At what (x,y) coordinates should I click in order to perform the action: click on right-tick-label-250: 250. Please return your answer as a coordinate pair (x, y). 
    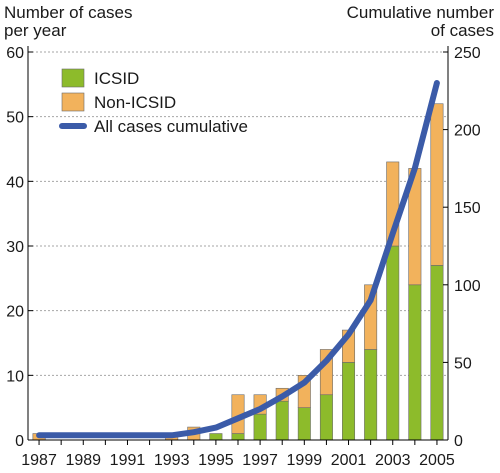
    Looking at the image, I should click on (467, 53).